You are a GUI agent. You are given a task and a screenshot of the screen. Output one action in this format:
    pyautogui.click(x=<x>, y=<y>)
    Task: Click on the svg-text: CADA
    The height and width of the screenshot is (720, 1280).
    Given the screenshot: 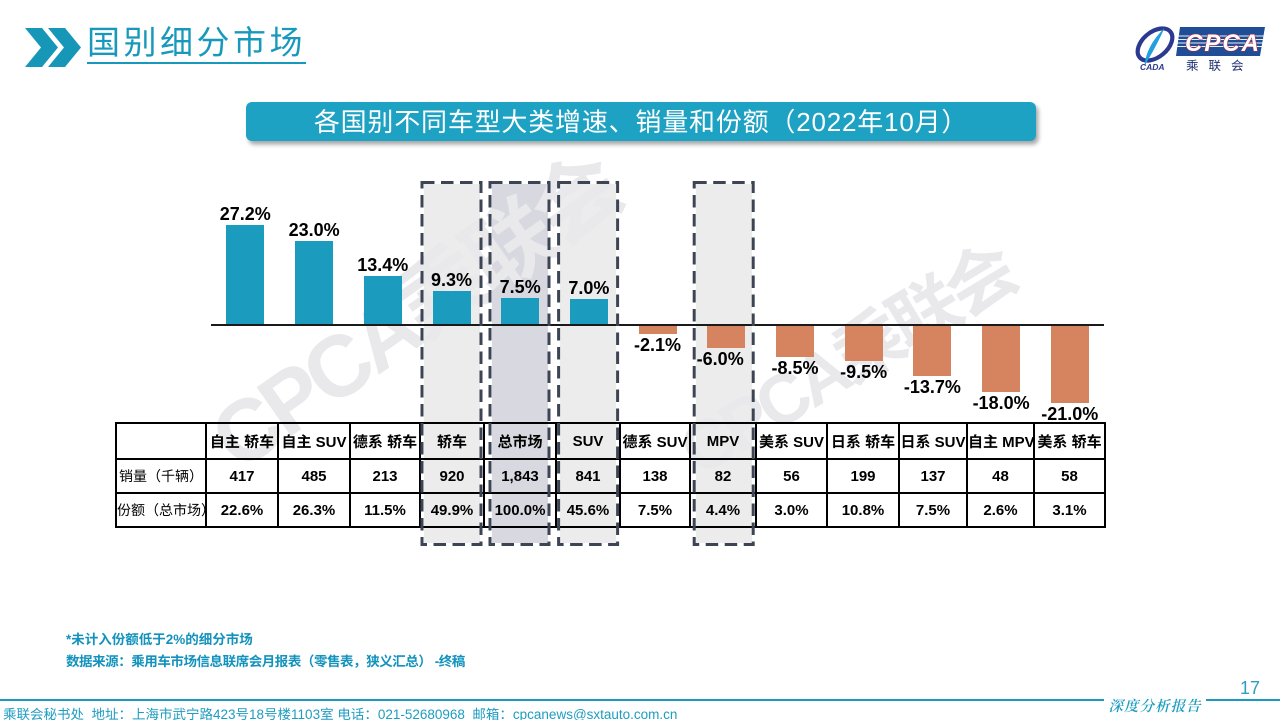 What is the action you would take?
    pyautogui.click(x=1152, y=67)
    